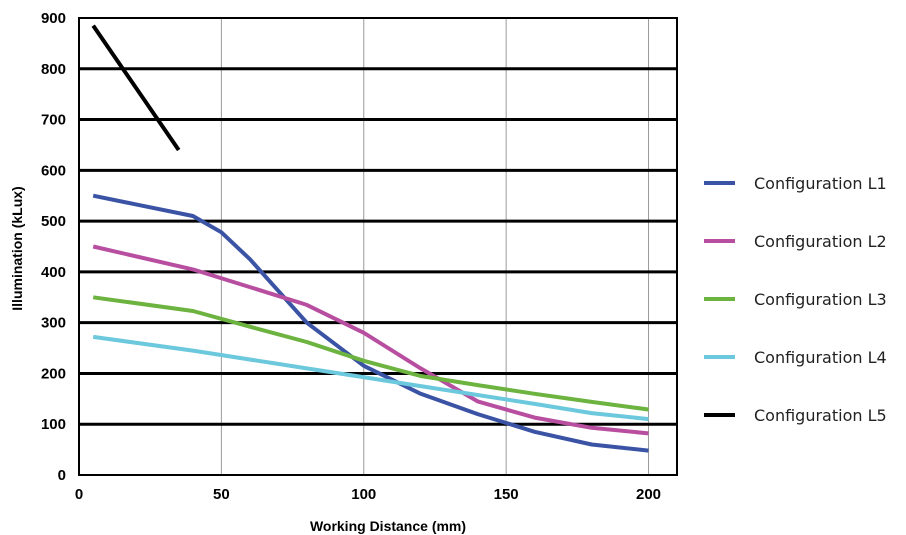 This screenshot has height=535, width=906. Describe the element at coordinates (53, 120) in the screenshot. I see `y-tick-label: 700` at that location.